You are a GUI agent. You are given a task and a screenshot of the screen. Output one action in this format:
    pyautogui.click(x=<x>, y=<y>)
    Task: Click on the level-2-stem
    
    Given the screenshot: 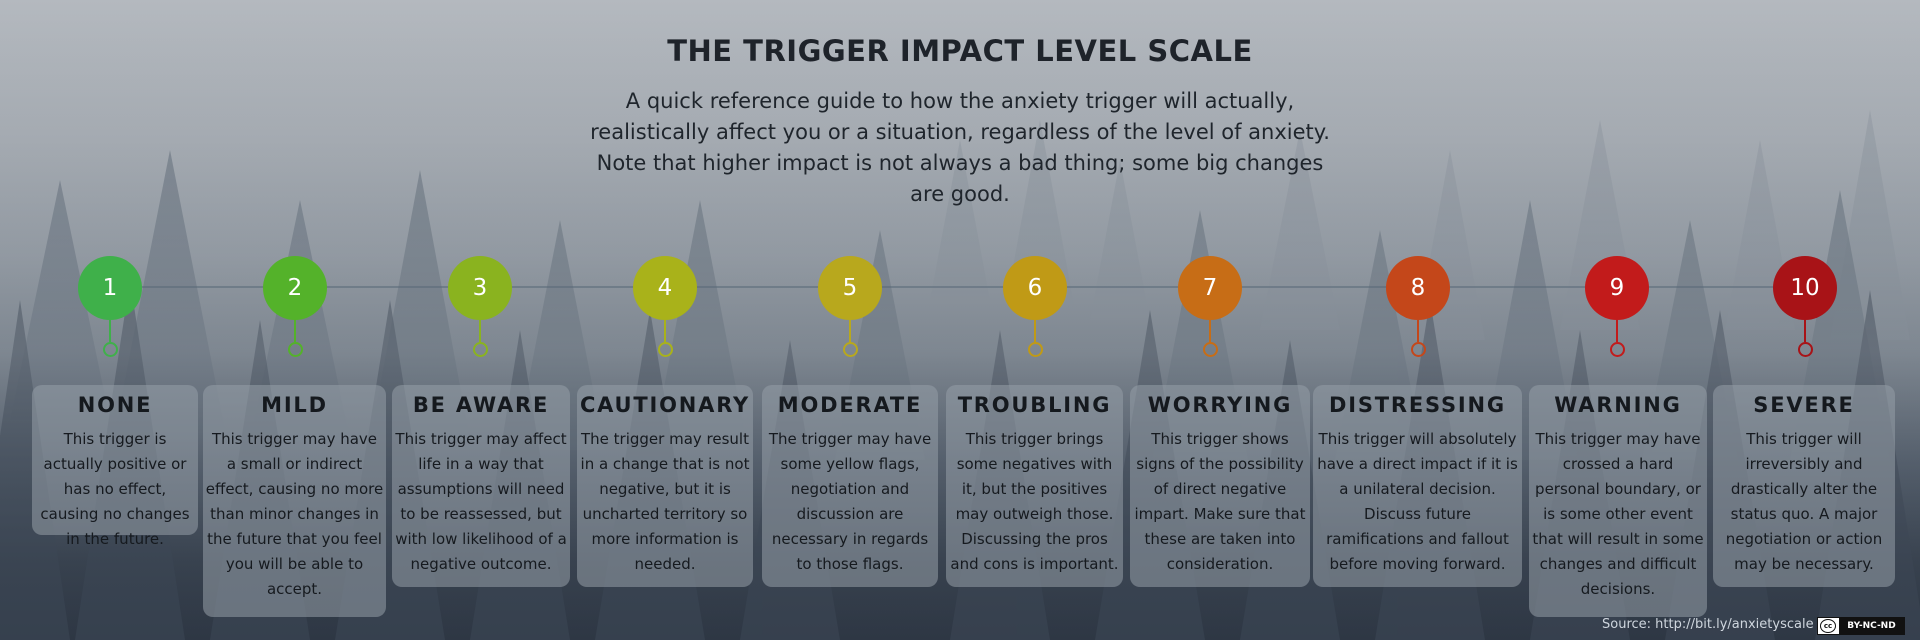 What is the action you would take?
    pyautogui.click(x=295, y=331)
    